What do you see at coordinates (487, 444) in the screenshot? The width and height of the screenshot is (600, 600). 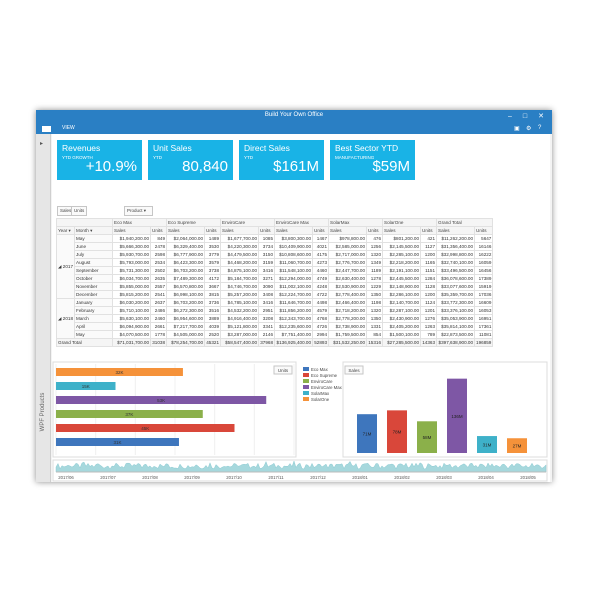 I see `sales-bar-solarmax` at bounding box center [487, 444].